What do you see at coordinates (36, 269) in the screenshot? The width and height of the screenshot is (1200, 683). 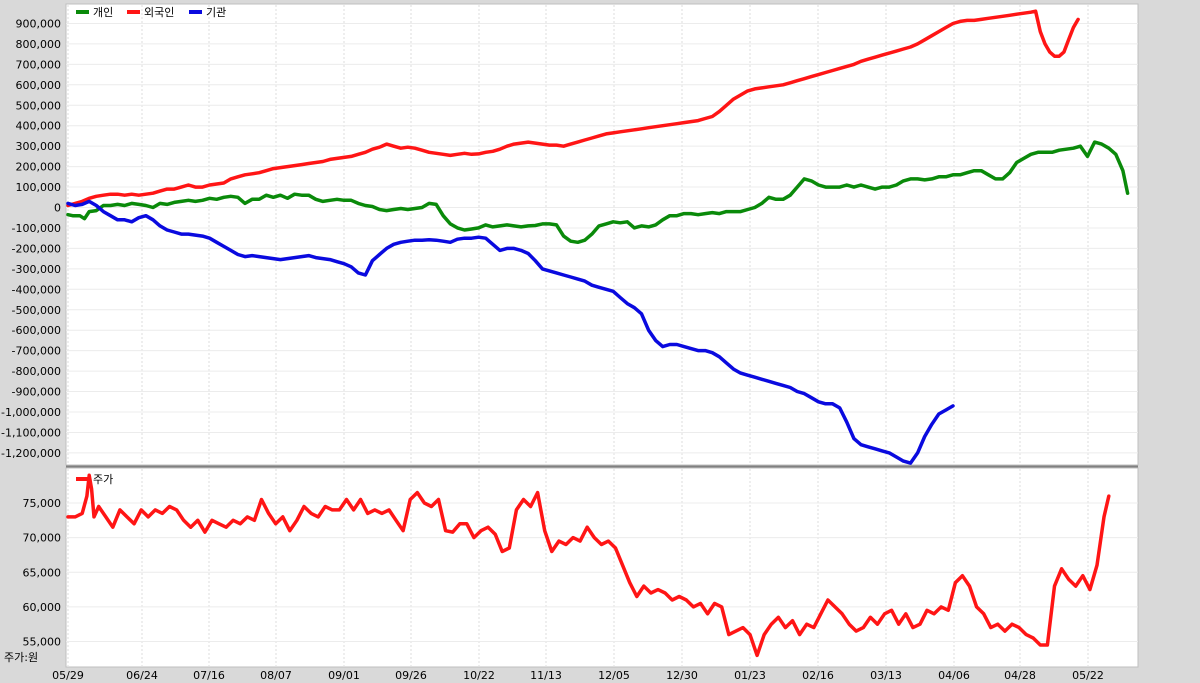 I see `y-tick-label: -300,000` at bounding box center [36, 269].